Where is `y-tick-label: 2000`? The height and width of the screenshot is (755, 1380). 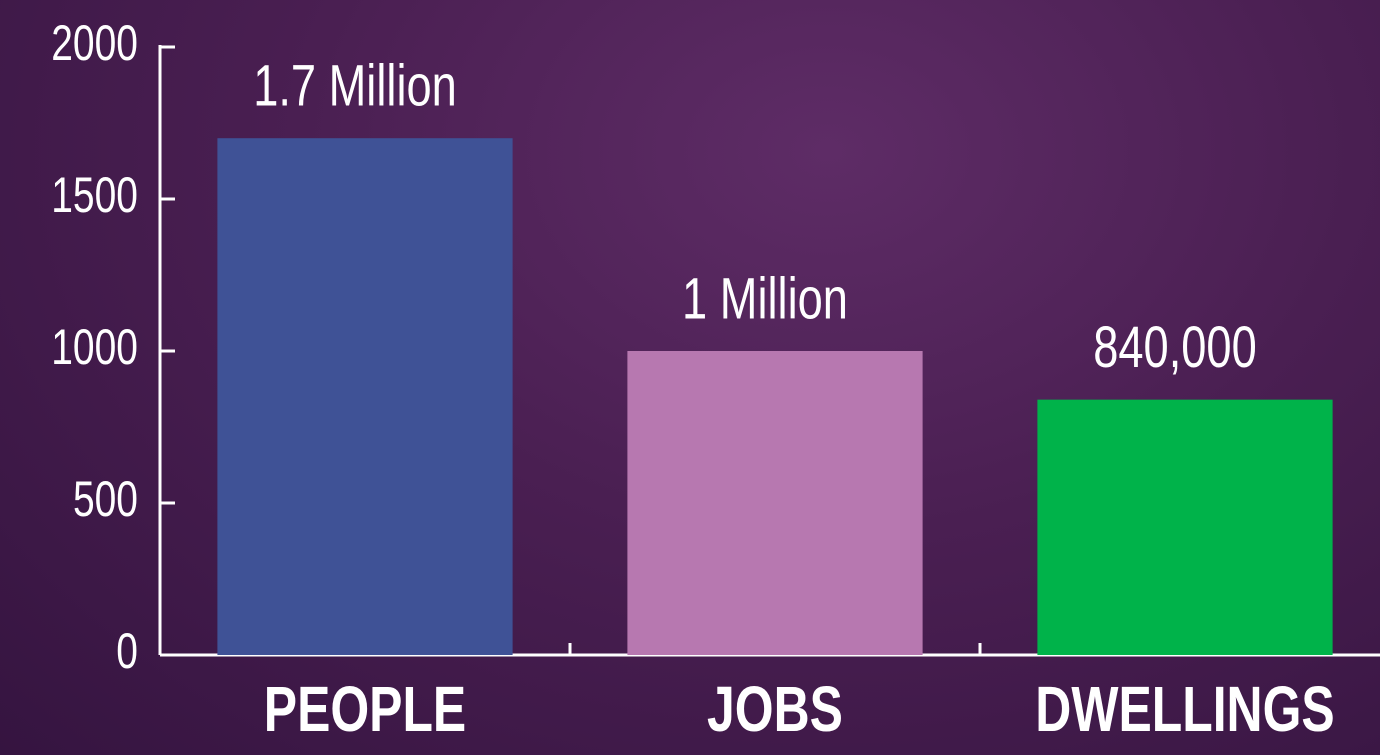 y-tick-label: 2000 is located at coordinates (94, 42).